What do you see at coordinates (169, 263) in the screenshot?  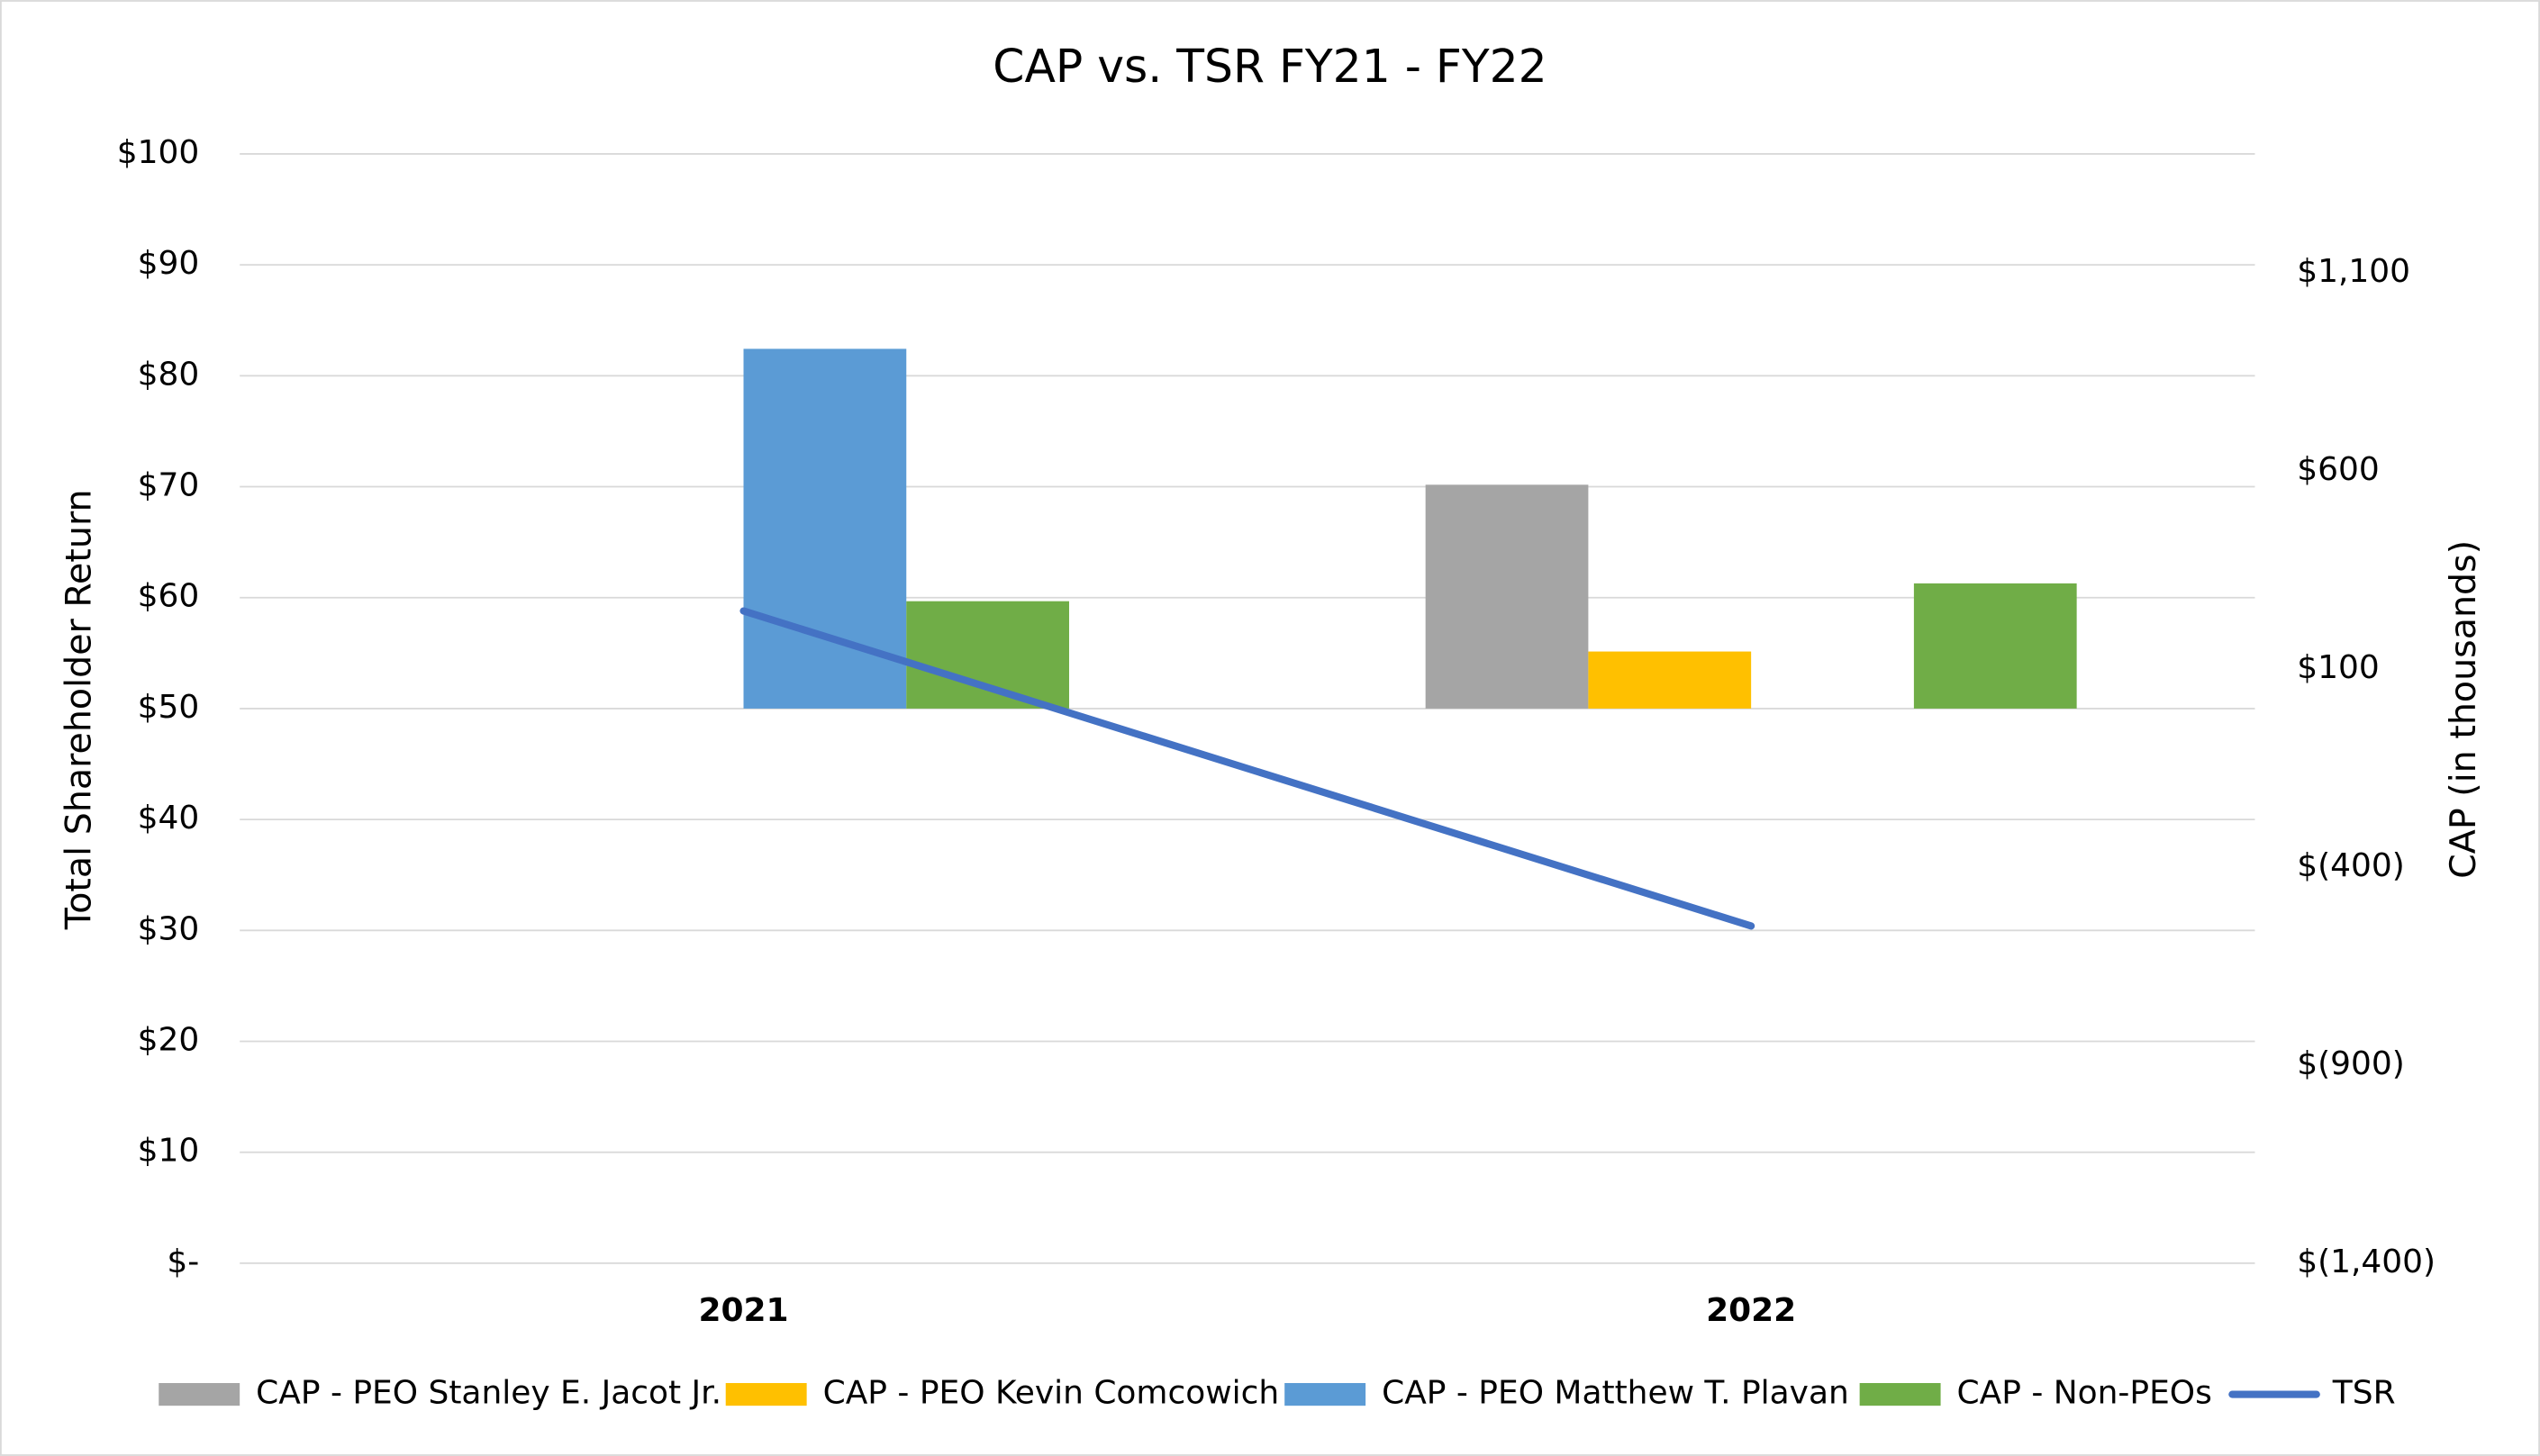 I see `y-tick-label: $90` at bounding box center [169, 263].